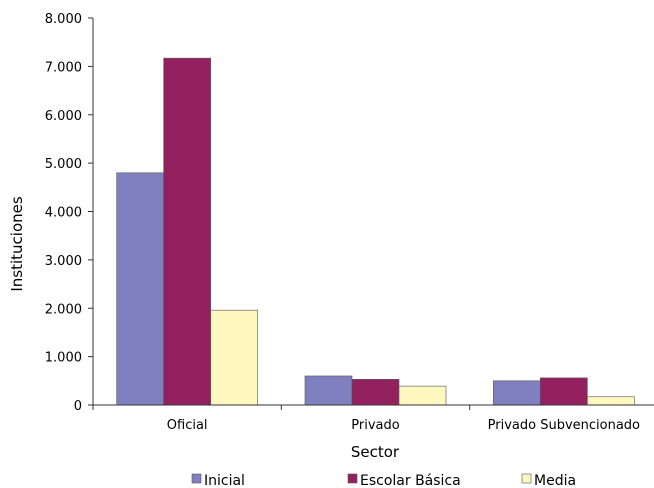  I want to click on legend-item: Media, so click(548, 480).